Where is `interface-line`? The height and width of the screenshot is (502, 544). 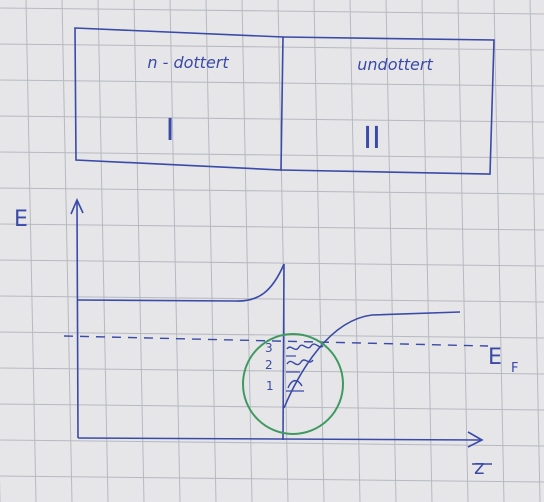 interface-line is located at coordinates (283, 352).